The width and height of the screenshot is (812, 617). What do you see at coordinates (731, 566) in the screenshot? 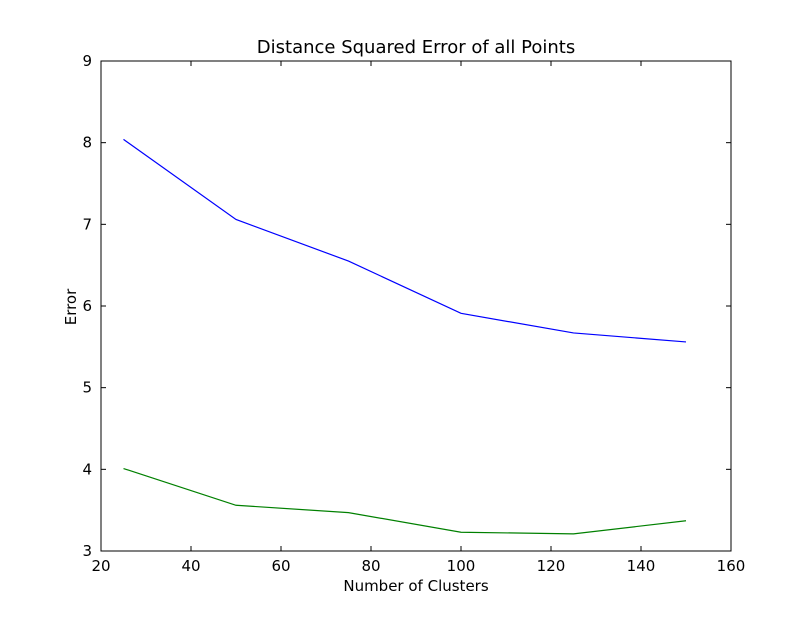
I see `x-tick-label: 160` at bounding box center [731, 566].